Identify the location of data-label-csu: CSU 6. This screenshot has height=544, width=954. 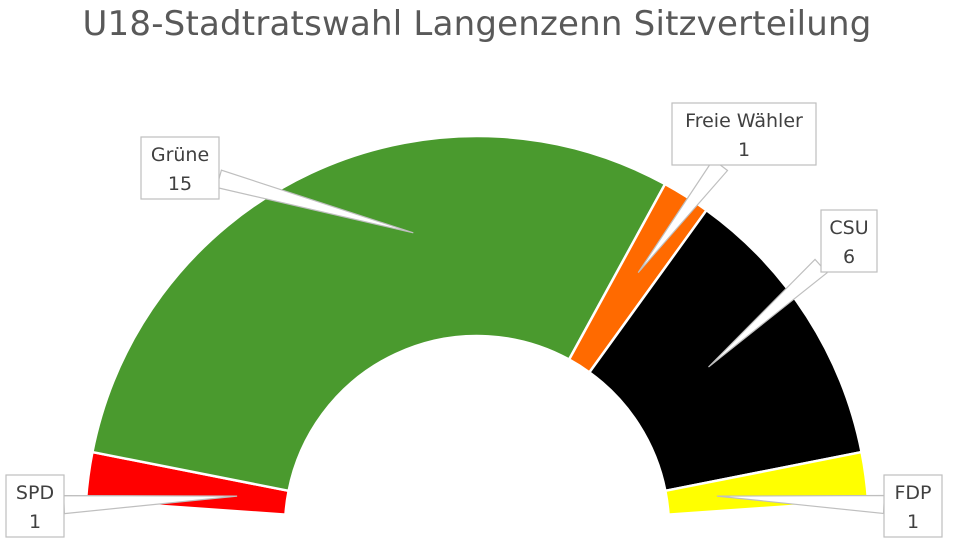
(849, 241).